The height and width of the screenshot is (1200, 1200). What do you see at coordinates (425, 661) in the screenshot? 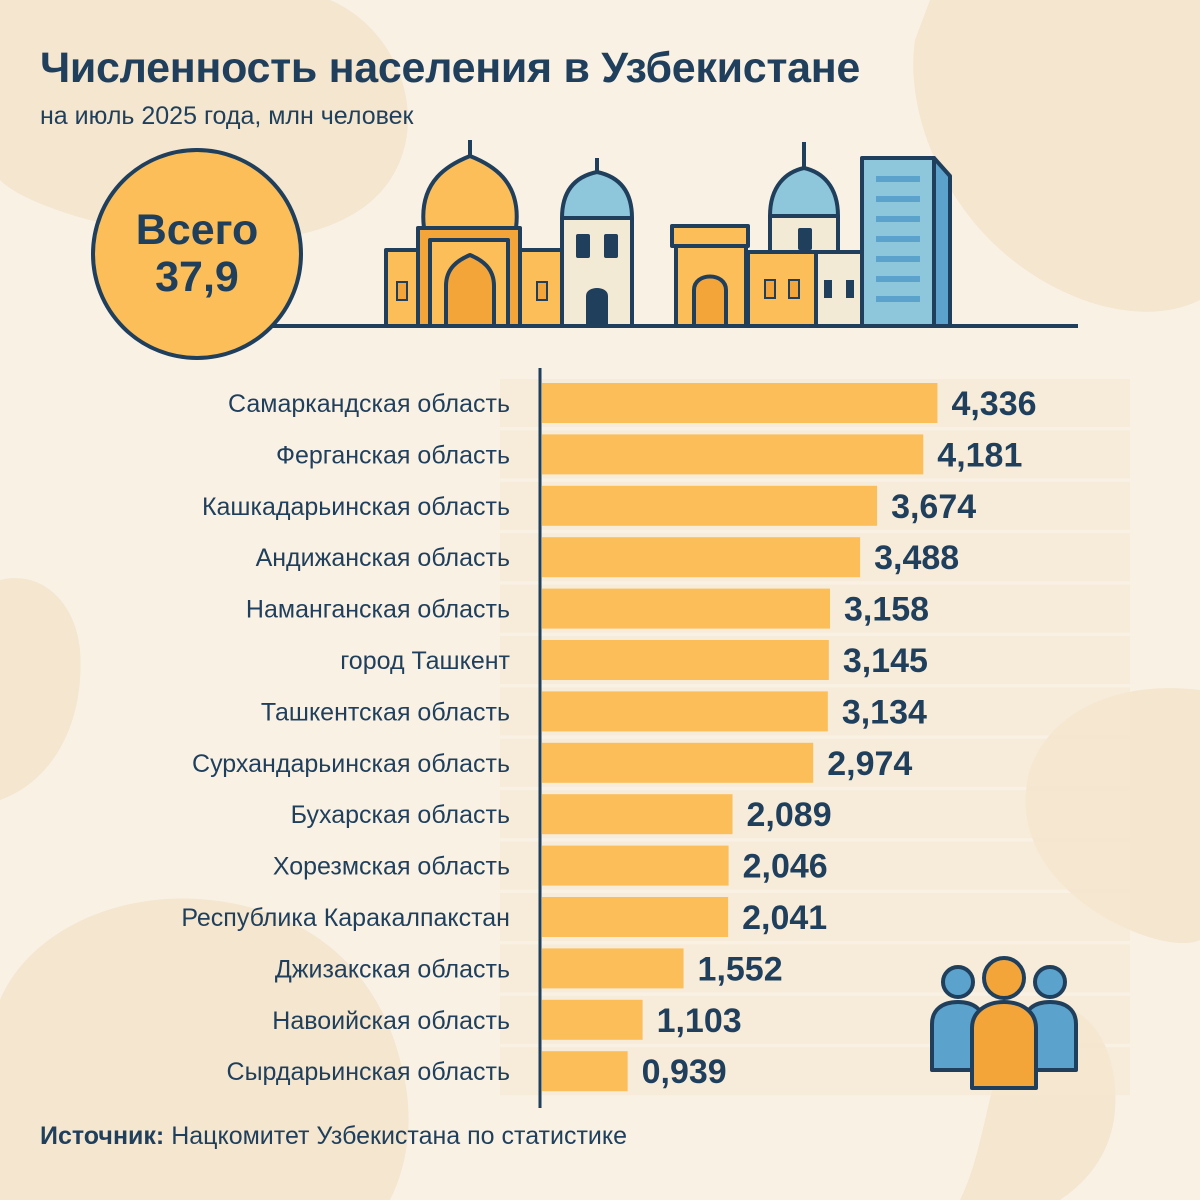
I see `category-label: город Ташкент` at bounding box center [425, 661].